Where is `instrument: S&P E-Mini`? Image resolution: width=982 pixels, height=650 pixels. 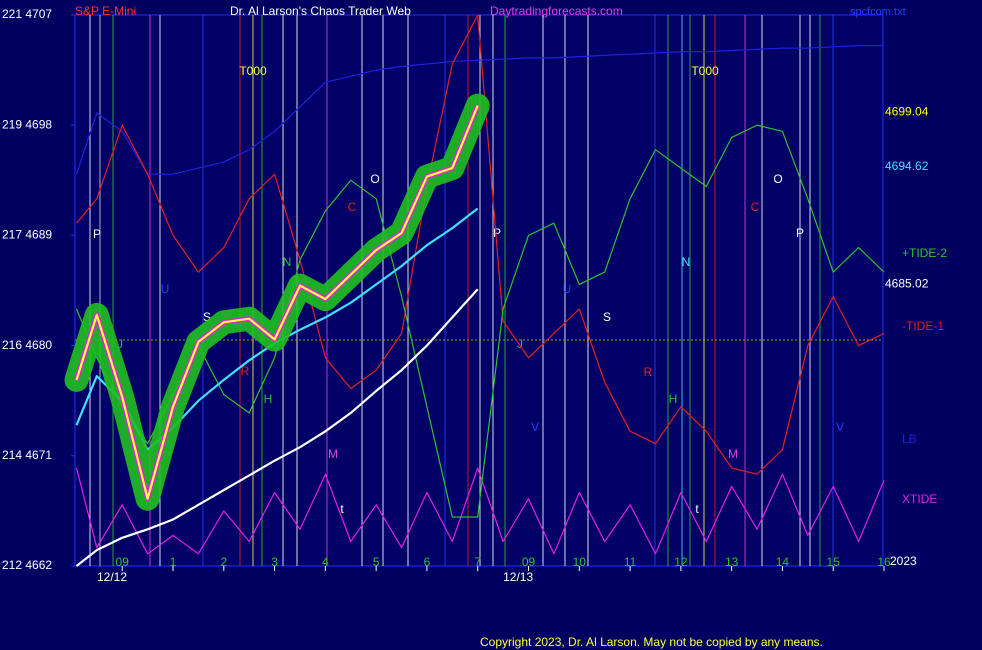
instrument: S&P E-Mini is located at coordinates (105, 11).